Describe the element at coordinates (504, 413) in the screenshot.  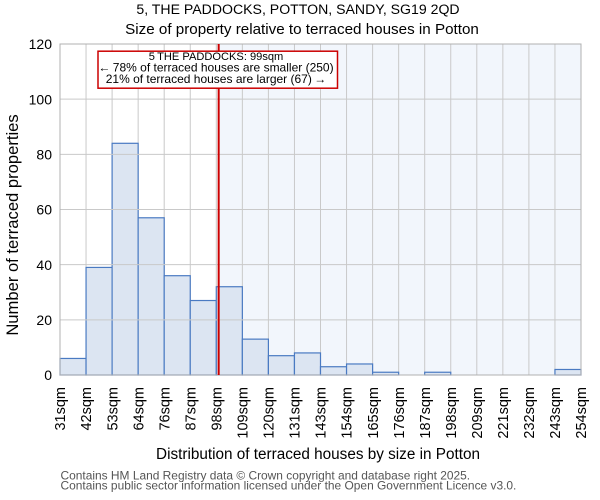
I see `svg-text: 221sqm` at that location.